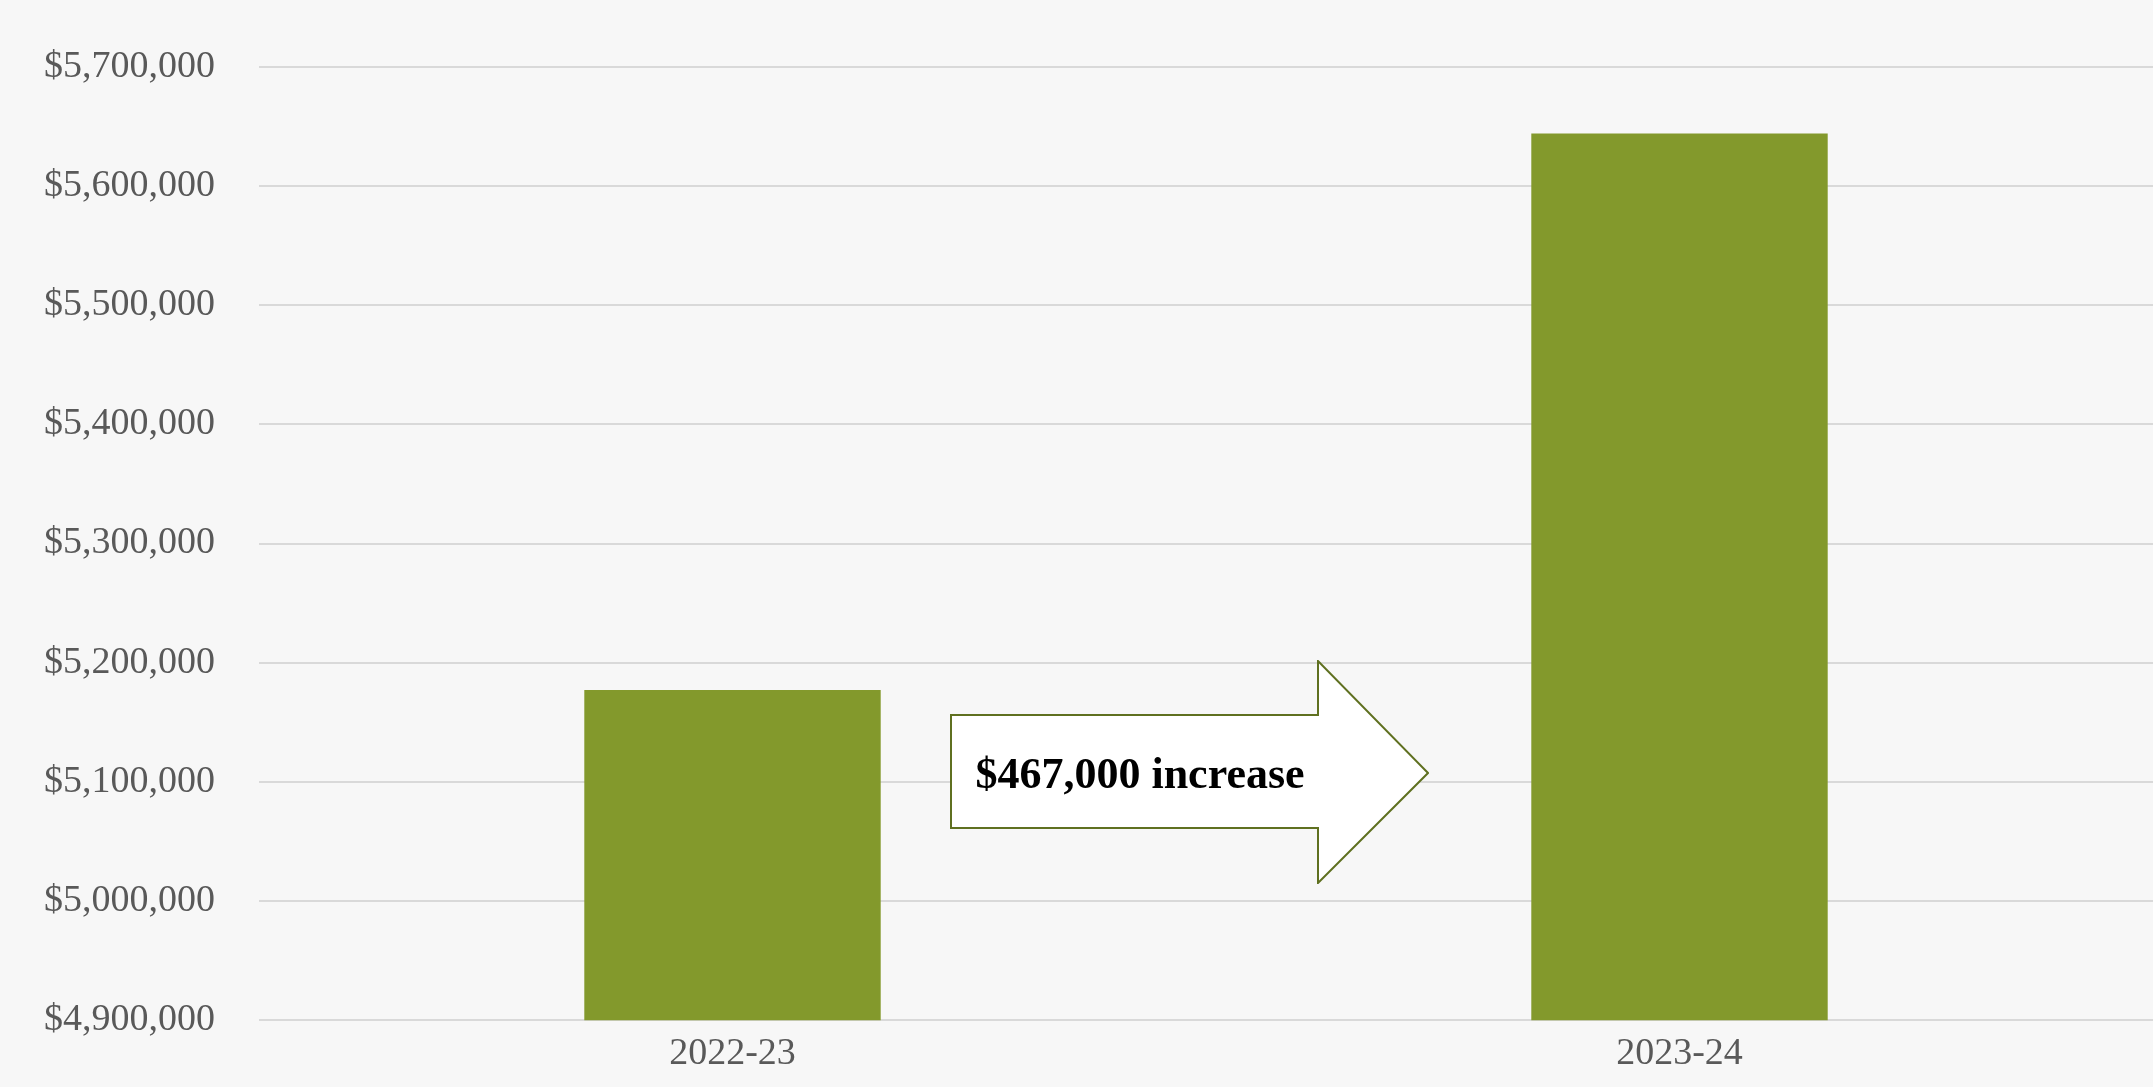 The image size is (2153, 1087). What do you see at coordinates (1679, 1050) in the screenshot?
I see `x-tick-label: 2023-24` at bounding box center [1679, 1050].